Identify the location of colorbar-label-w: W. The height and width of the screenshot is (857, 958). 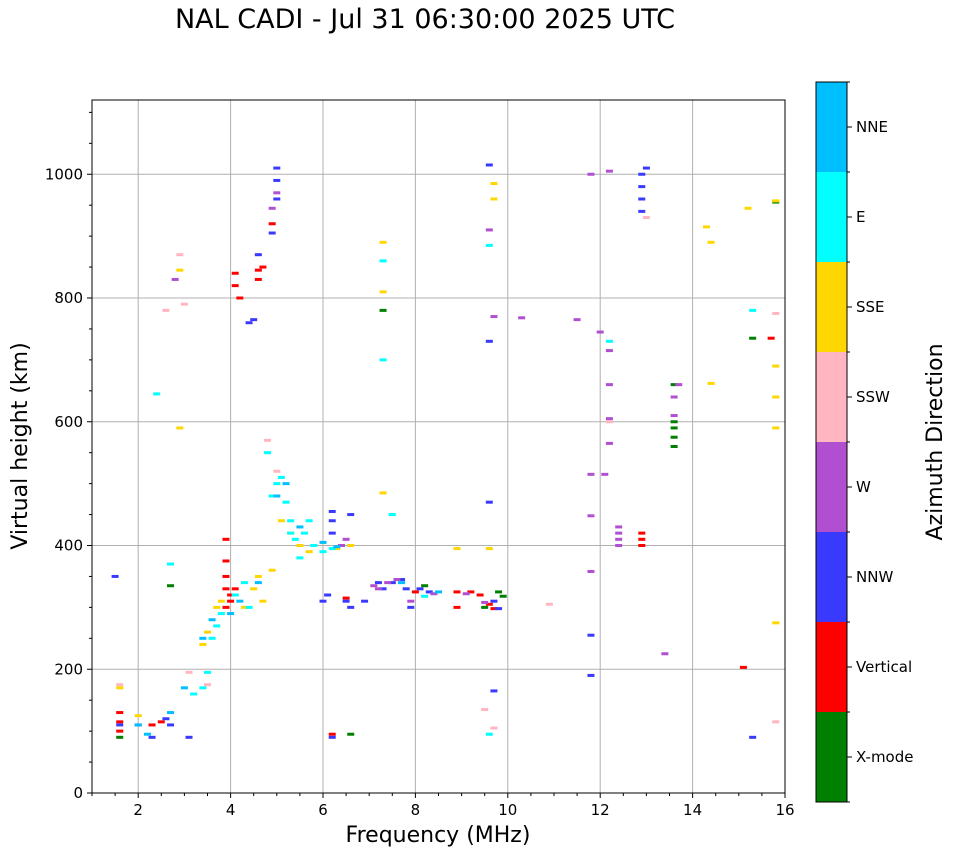
(863, 487).